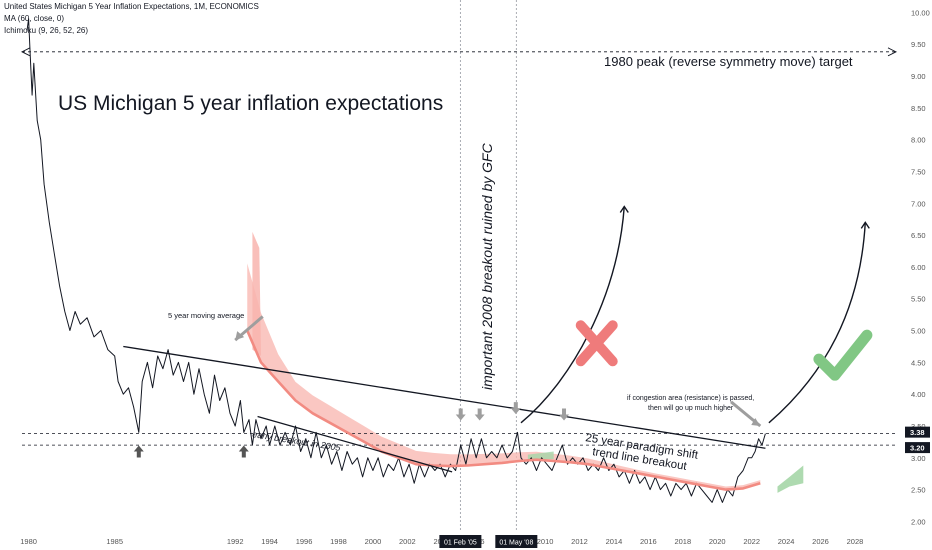  What do you see at coordinates (240, 336) in the screenshot?
I see `ma-pointer-head` at bounding box center [240, 336].